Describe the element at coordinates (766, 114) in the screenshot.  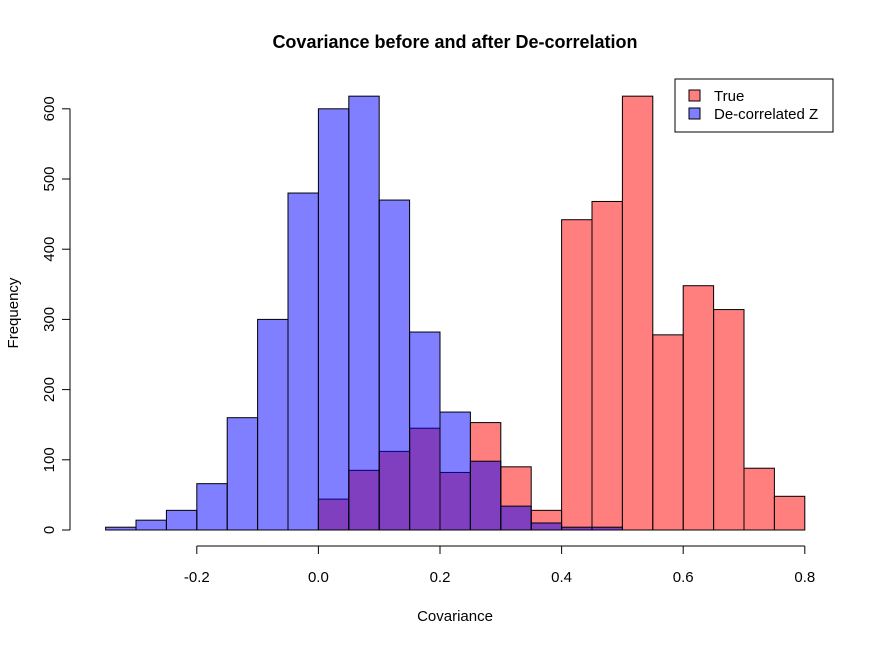
I see `legend-label: De-correlated Z` at that location.